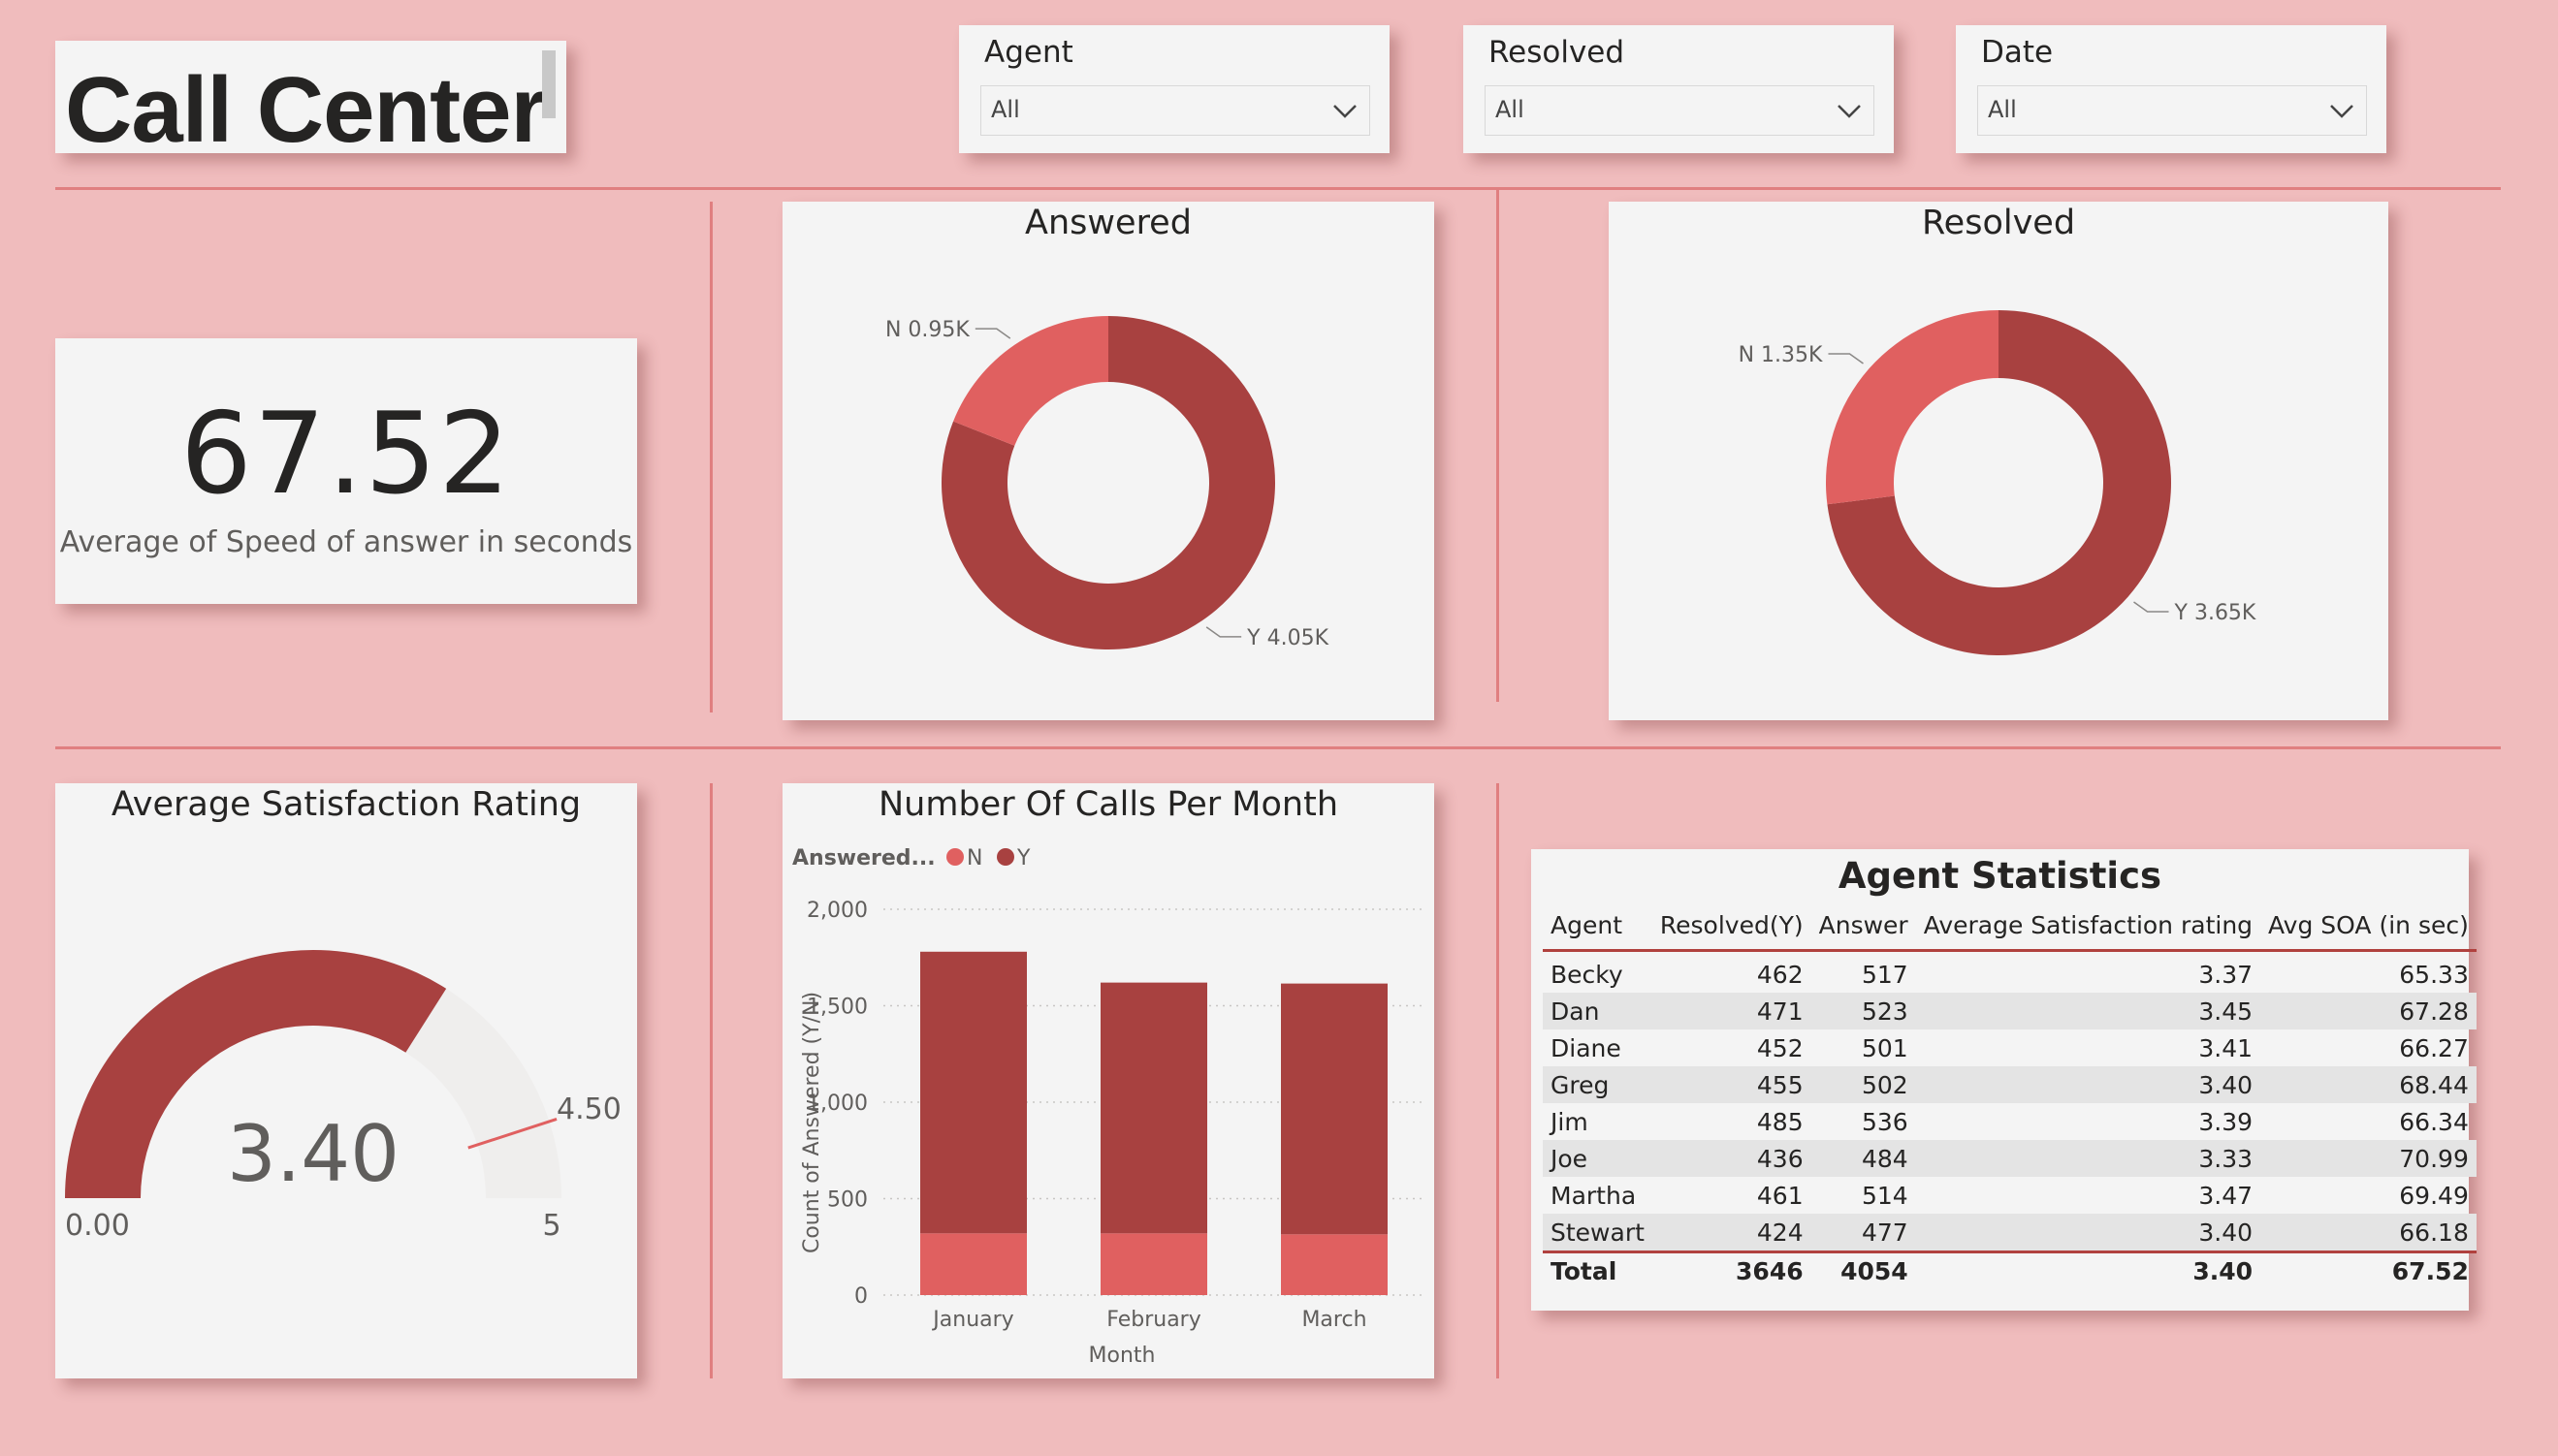  I want to click on gauge-value: 3.40, so click(313, 1154).